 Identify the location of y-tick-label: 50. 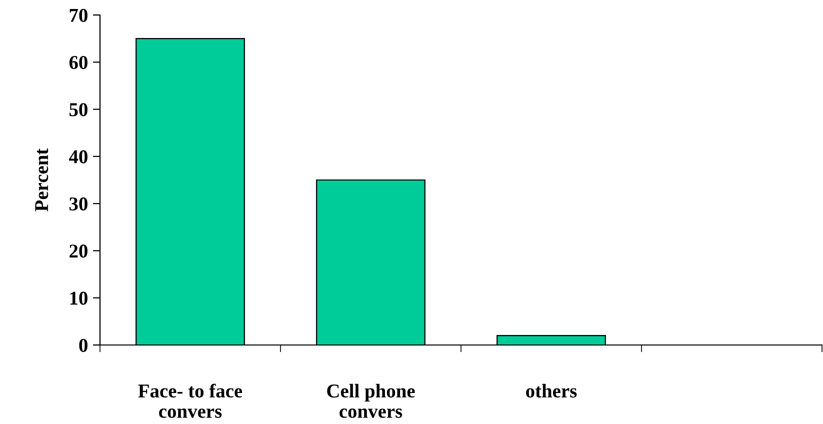
(79, 109).